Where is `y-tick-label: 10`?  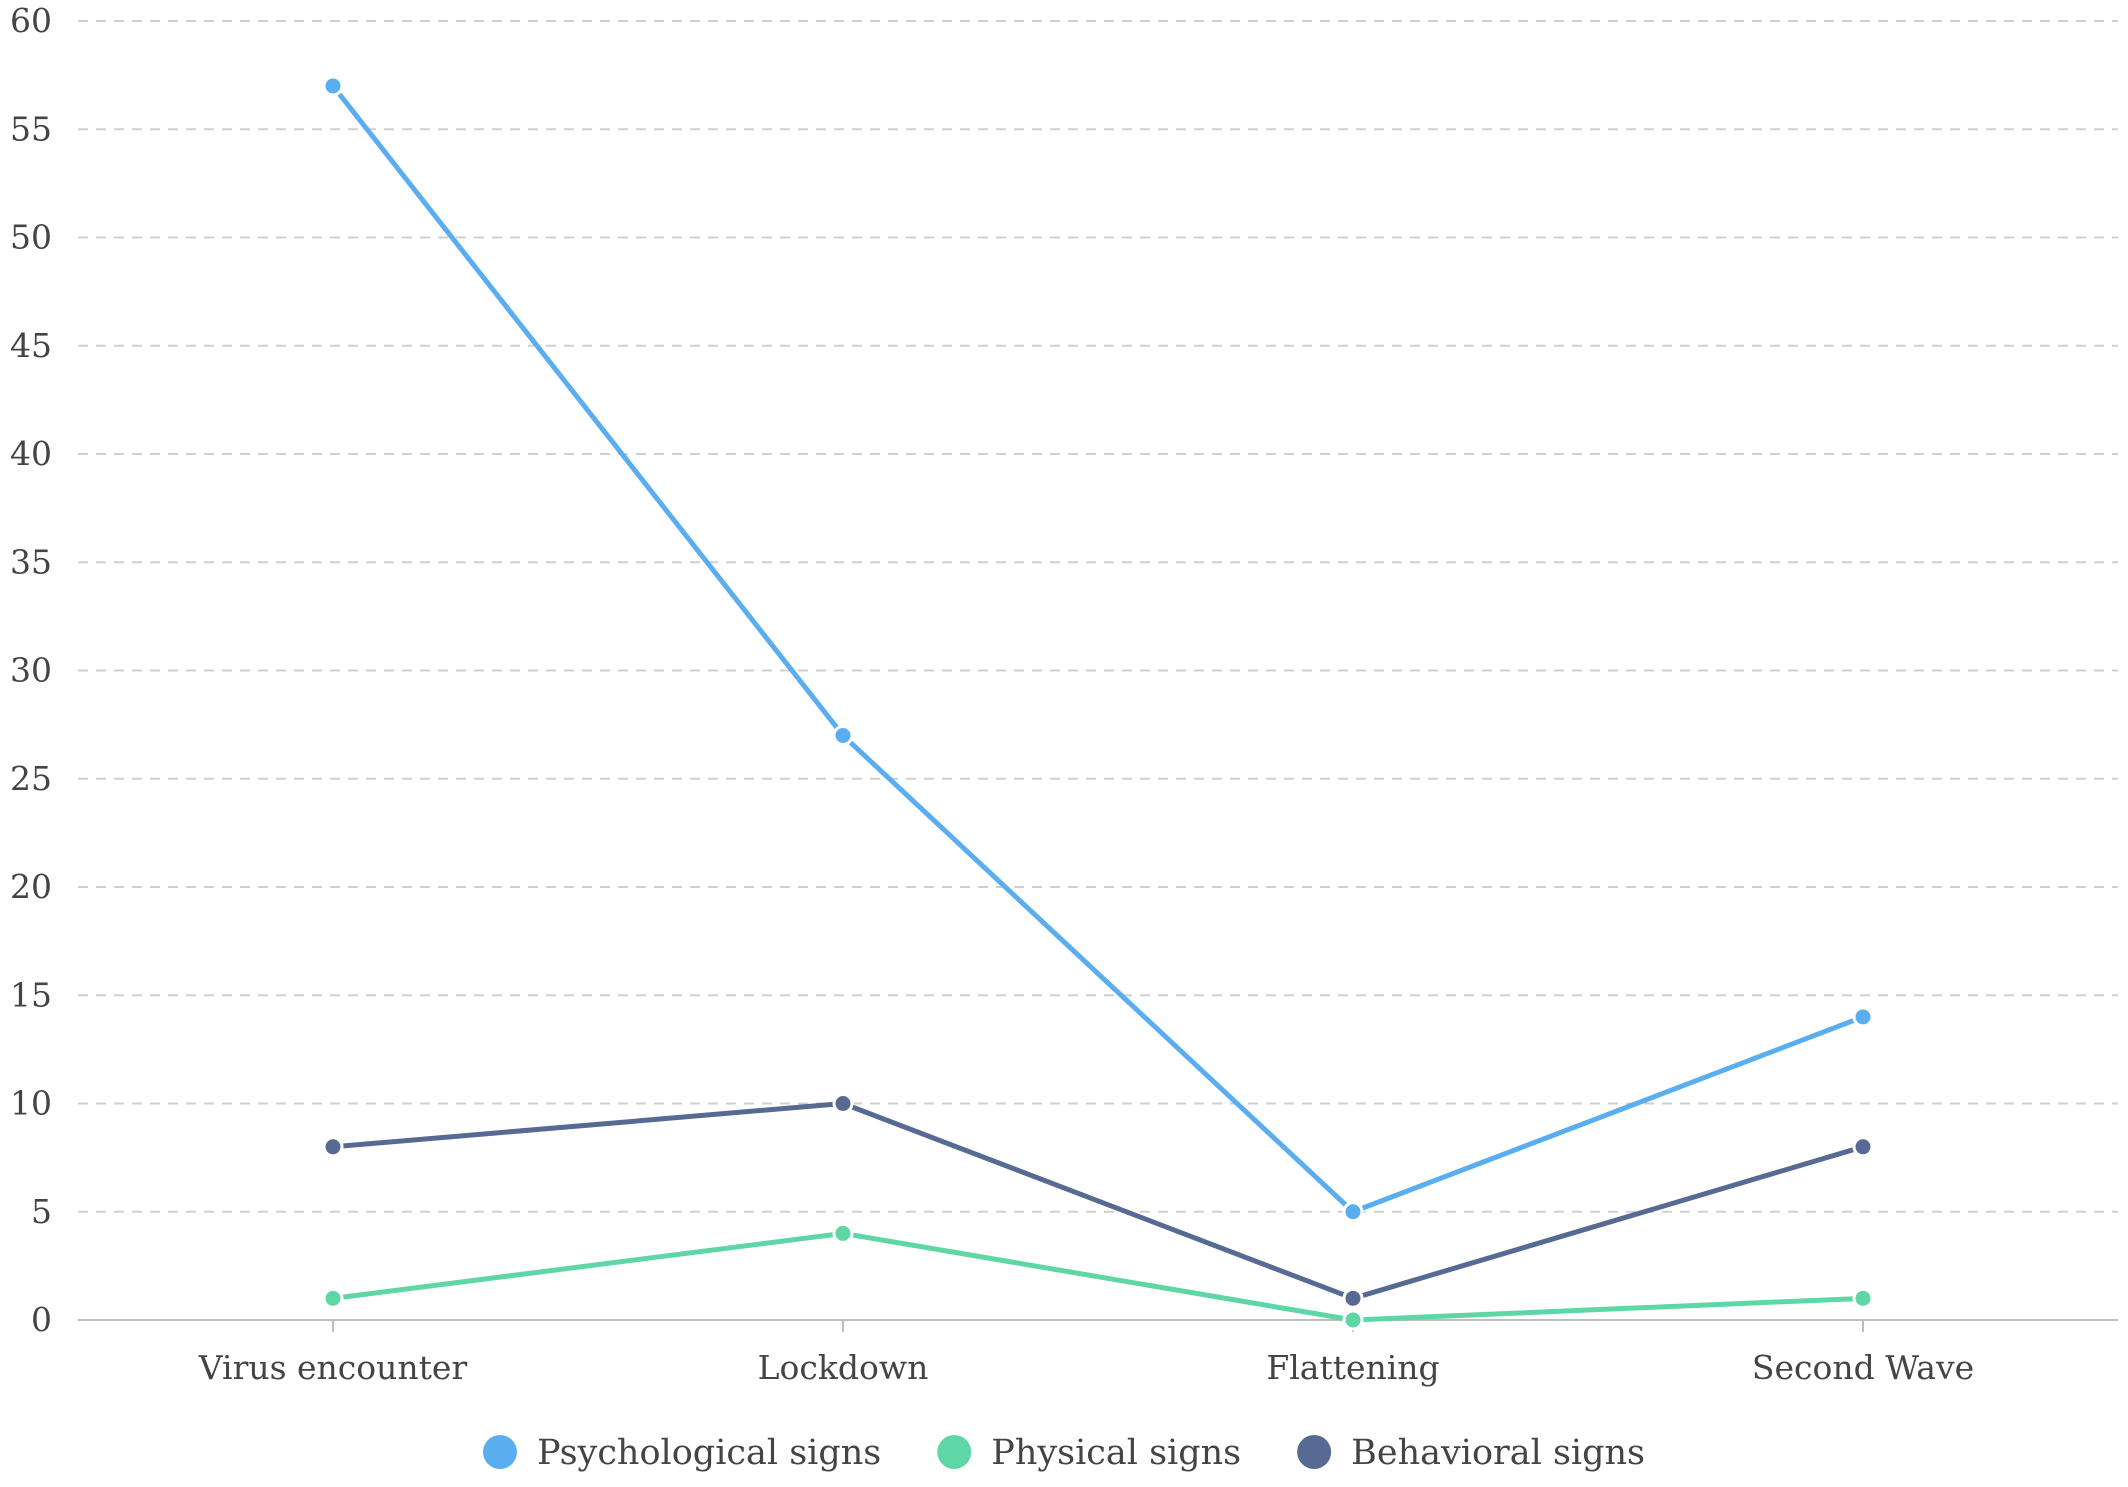 y-tick-label: 10 is located at coordinates (31, 1103).